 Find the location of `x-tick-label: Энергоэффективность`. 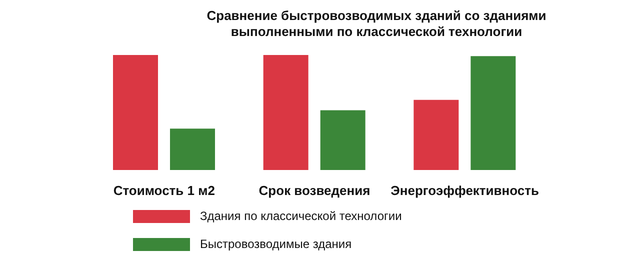

x-tick-label: Энергоэффективность is located at coordinates (465, 190).